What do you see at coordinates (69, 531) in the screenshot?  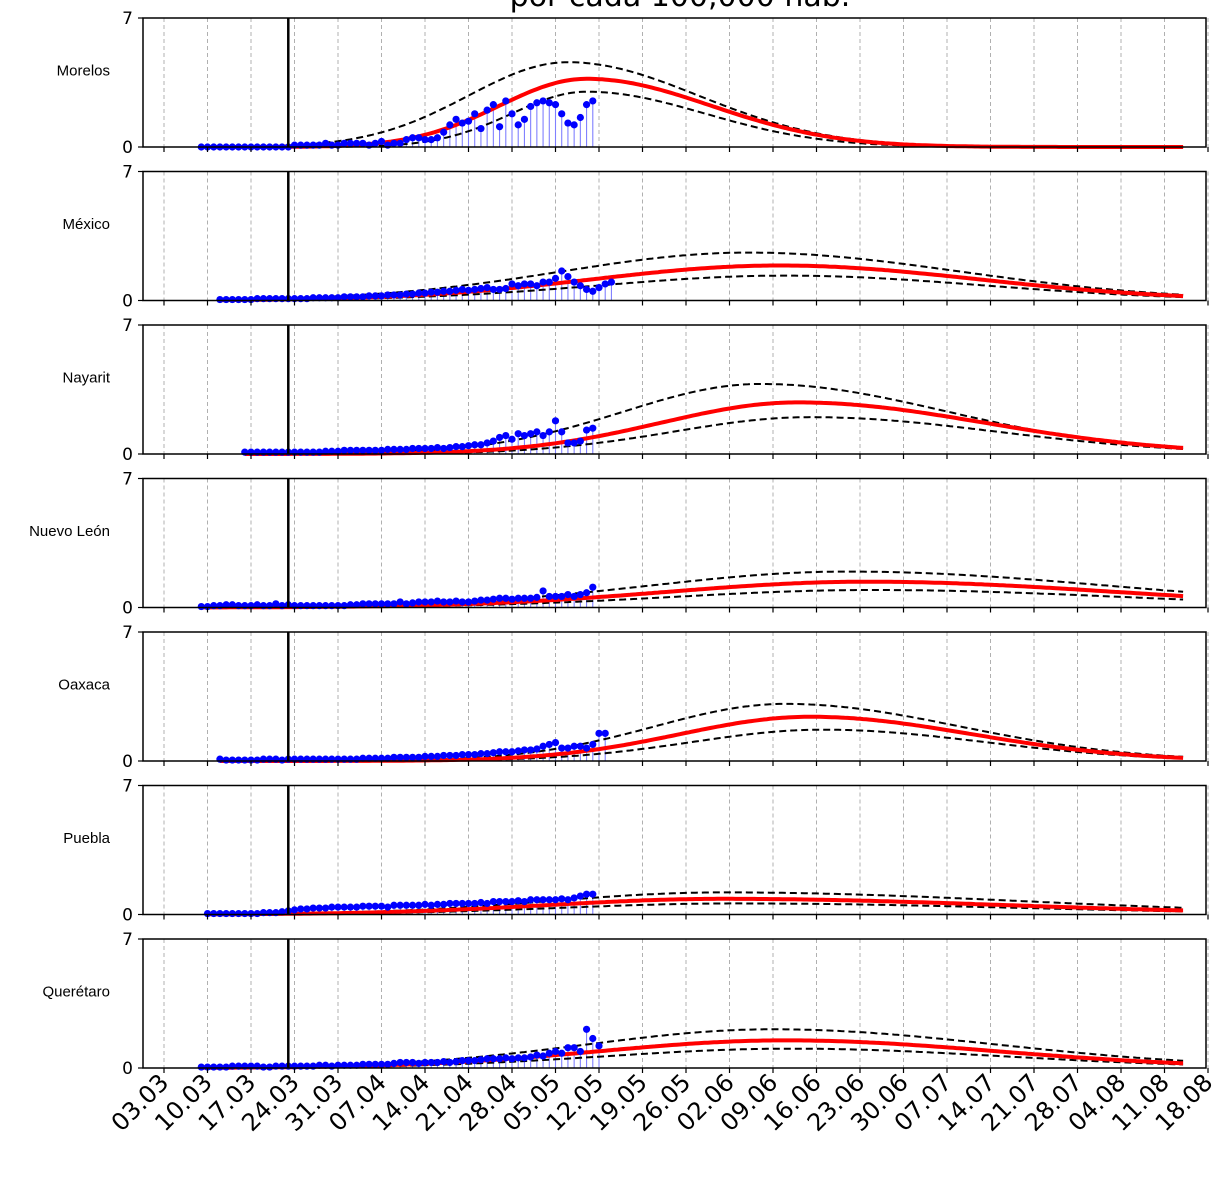 I see `panel-label: Nuevo León` at bounding box center [69, 531].